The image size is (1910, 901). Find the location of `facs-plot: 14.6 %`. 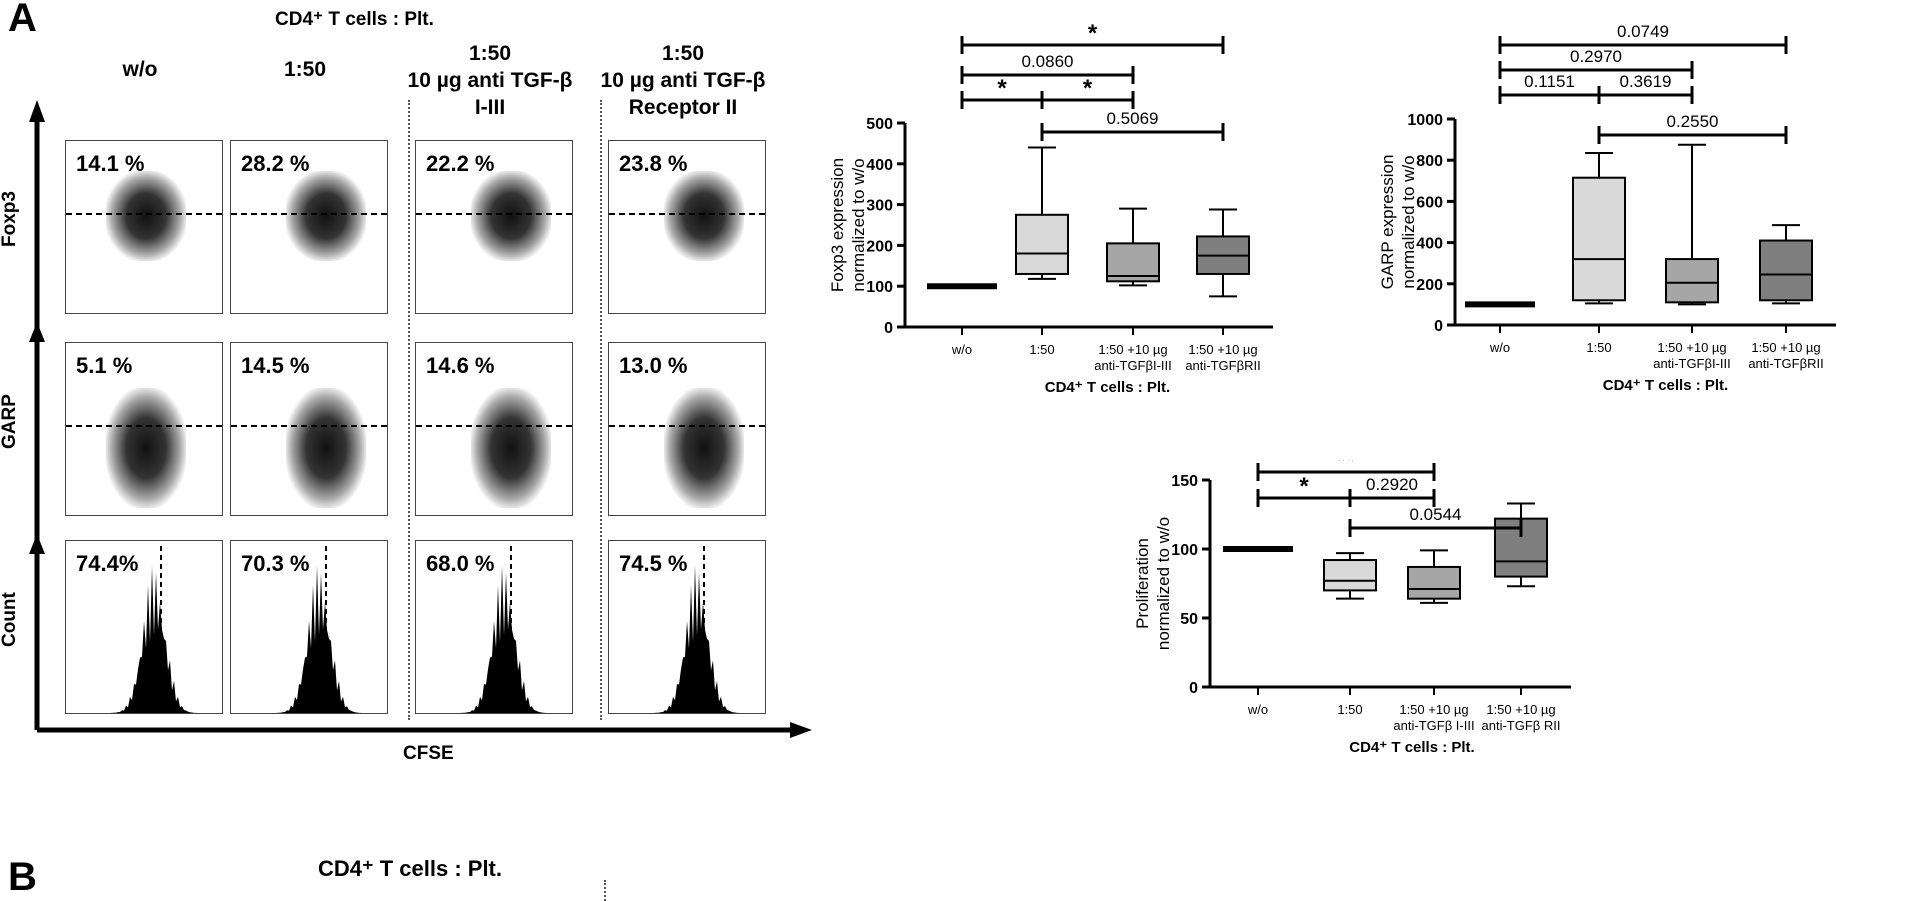

facs-plot: 14.6 % is located at coordinates (494, 429).